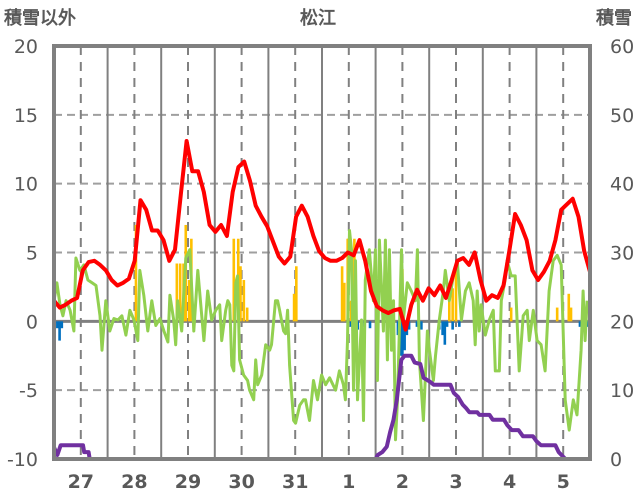 This screenshot has height=501, width=636. What do you see at coordinates (188, 482) in the screenshot?
I see `x-tick-label: 29` at bounding box center [188, 482].